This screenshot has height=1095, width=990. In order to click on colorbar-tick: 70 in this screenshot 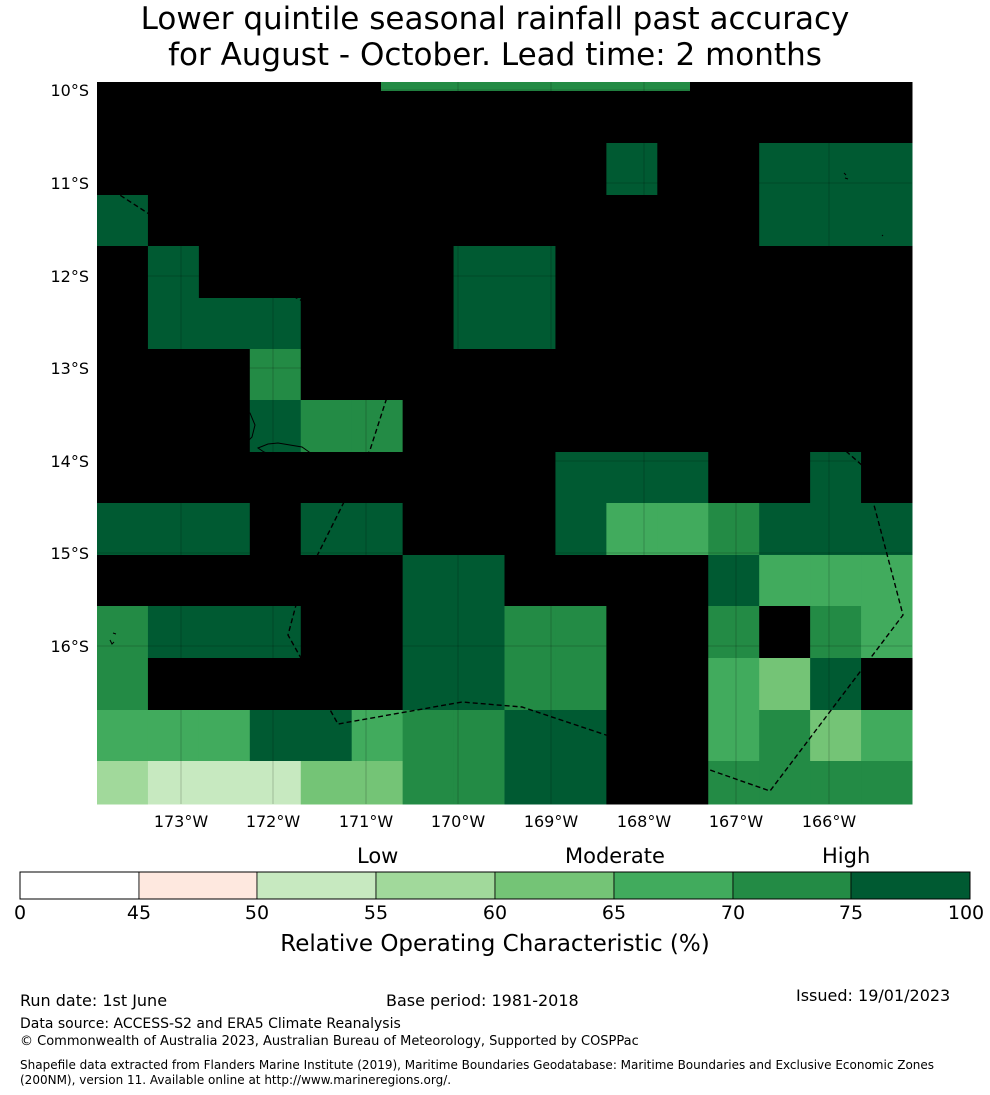, I will do `click(733, 913)`.